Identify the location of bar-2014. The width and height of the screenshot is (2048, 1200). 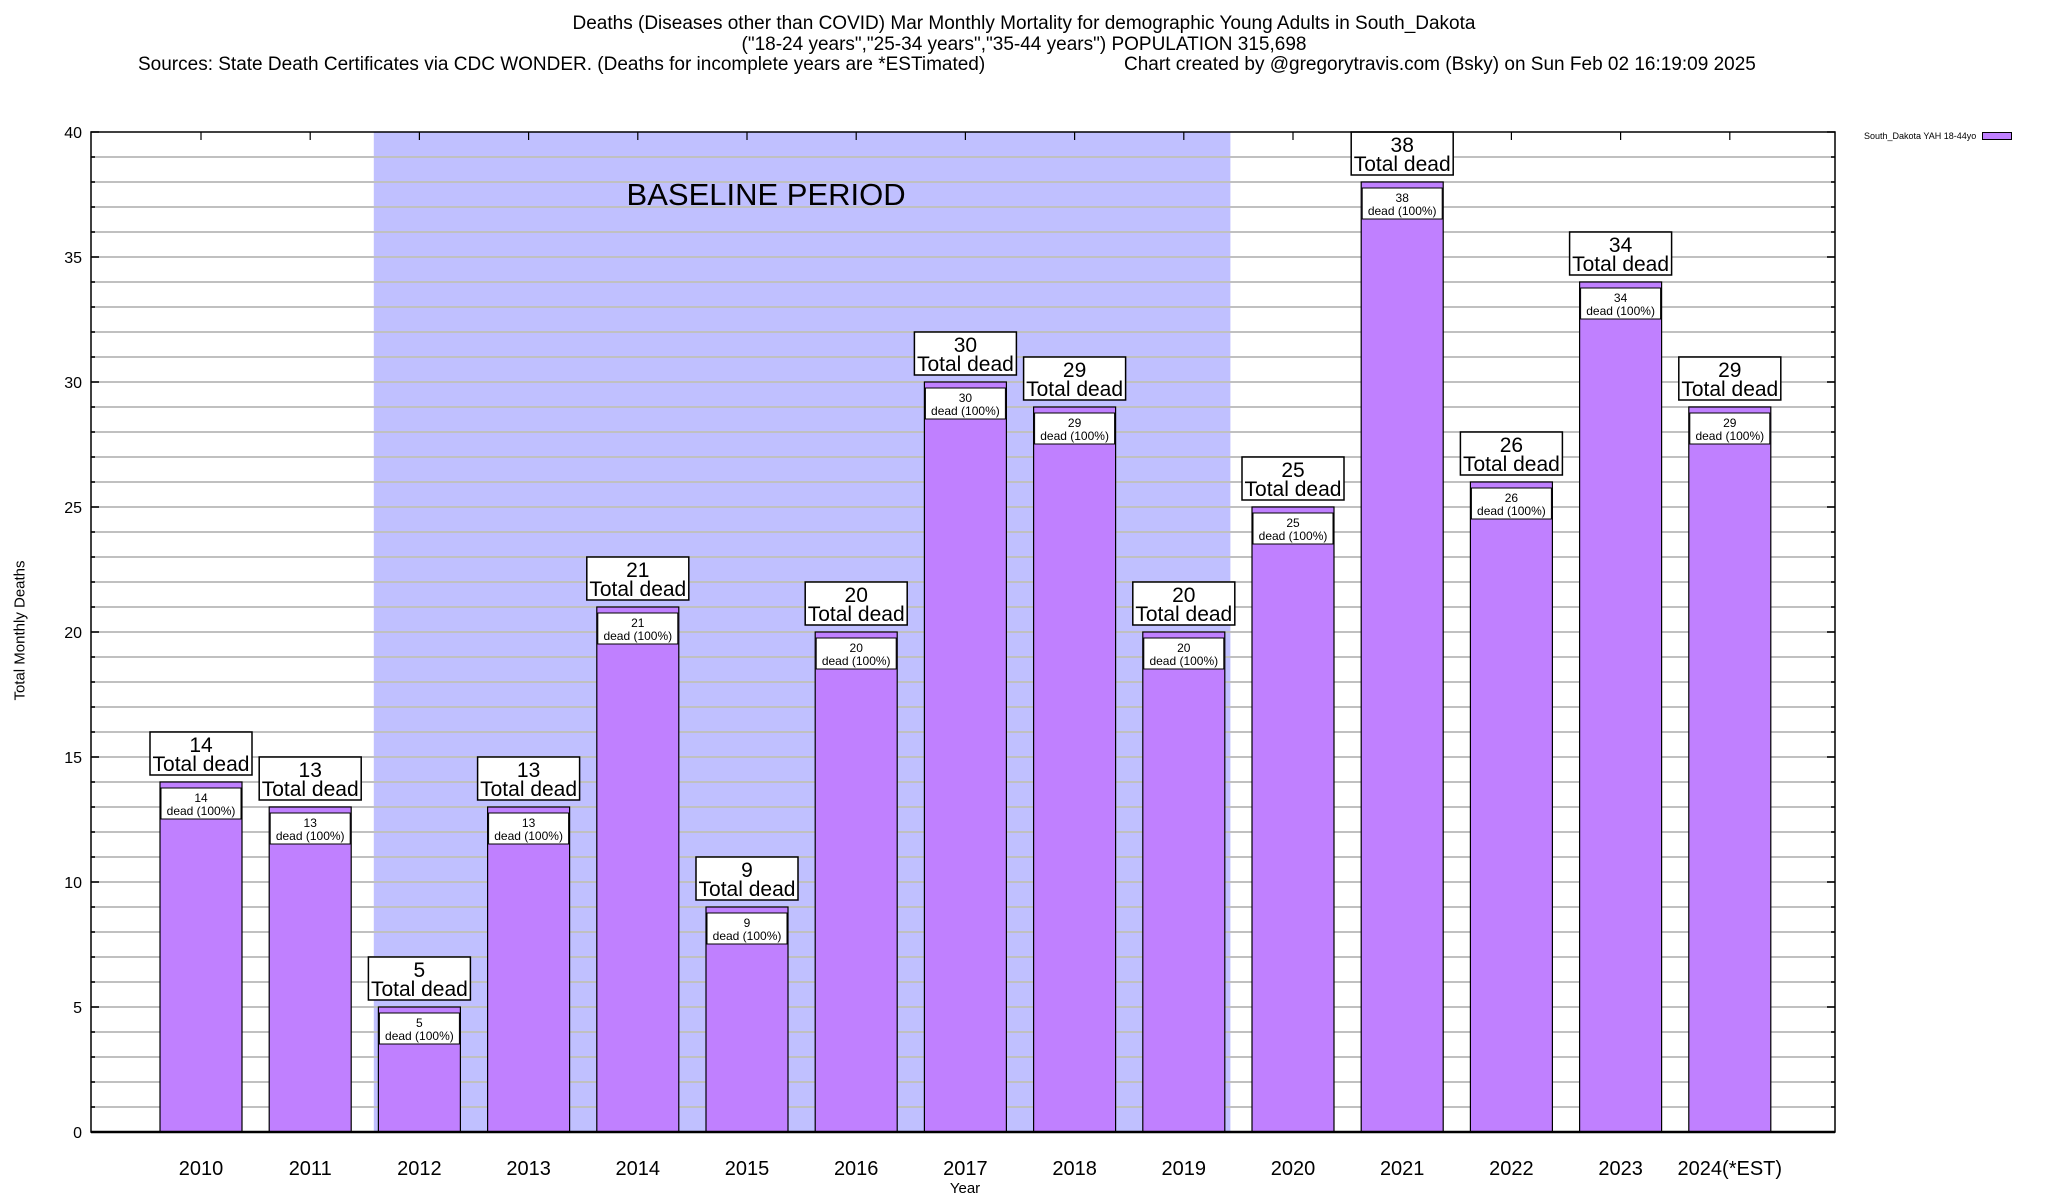
(638, 869).